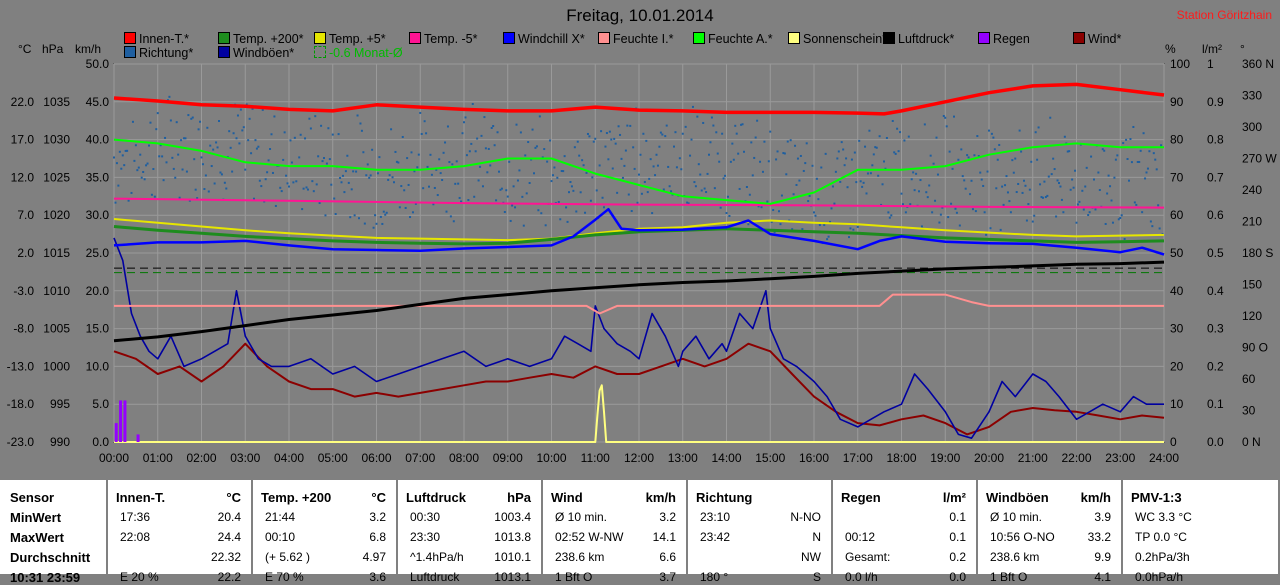 The height and width of the screenshot is (585, 1280). Describe the element at coordinates (868, 557) in the screenshot. I see `summary-row-time: Gesamt:` at that location.